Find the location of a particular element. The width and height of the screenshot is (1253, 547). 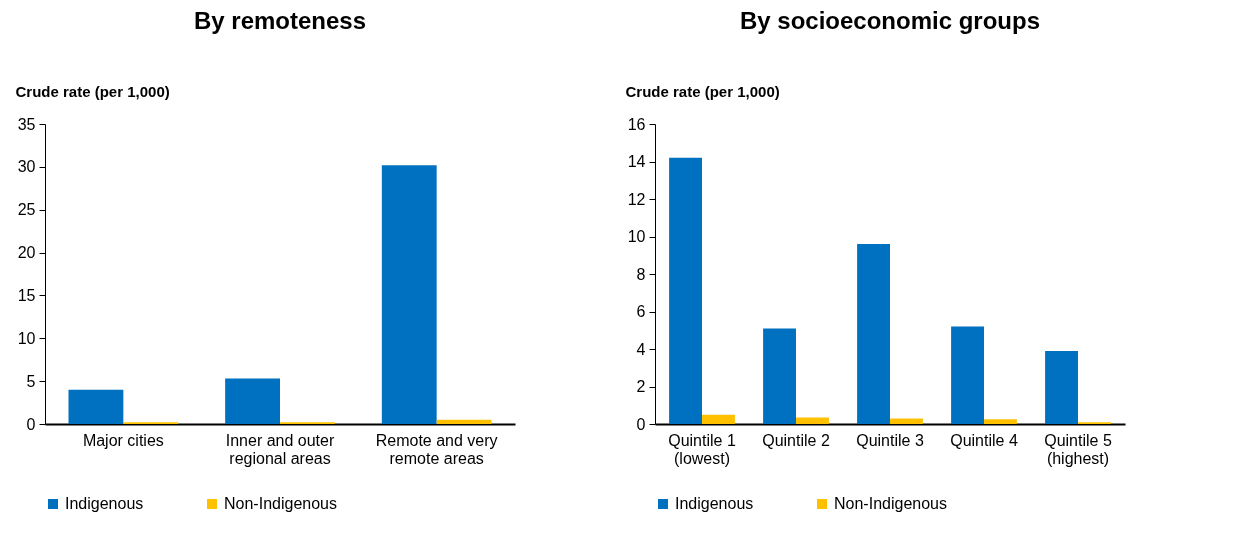

y-tick-label: 2 is located at coordinates (641, 386).